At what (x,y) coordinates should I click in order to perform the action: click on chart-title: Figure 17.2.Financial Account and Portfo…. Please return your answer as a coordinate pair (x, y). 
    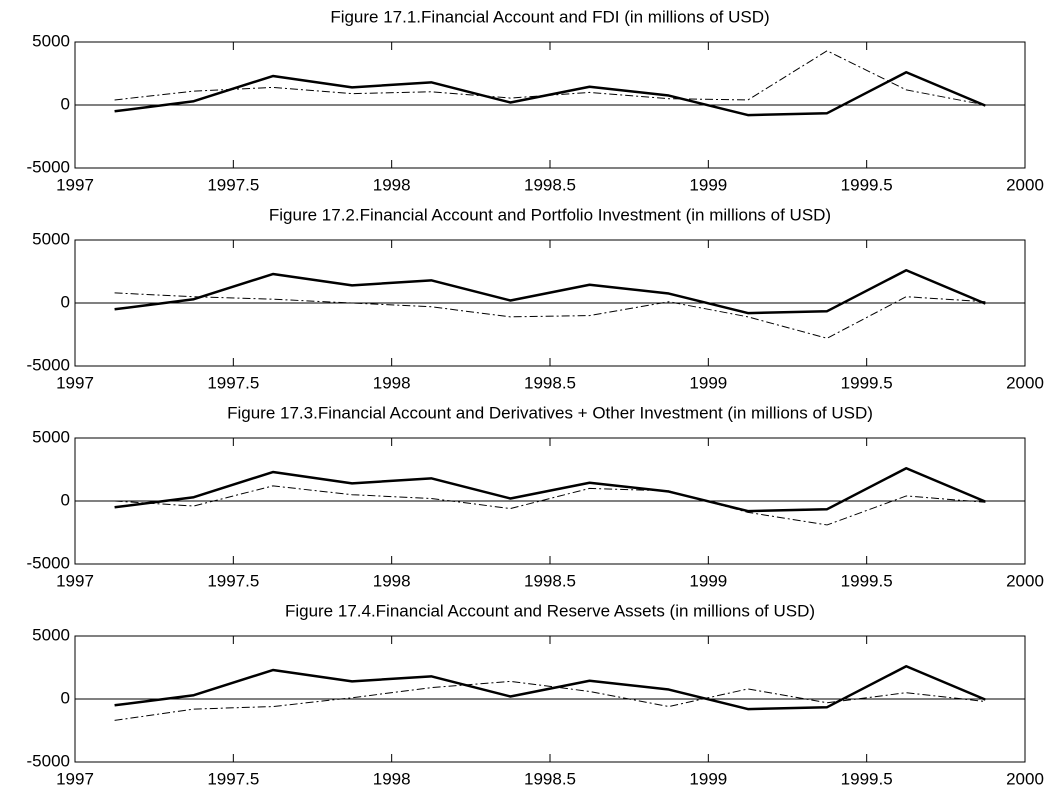
    Looking at the image, I should click on (550, 214).